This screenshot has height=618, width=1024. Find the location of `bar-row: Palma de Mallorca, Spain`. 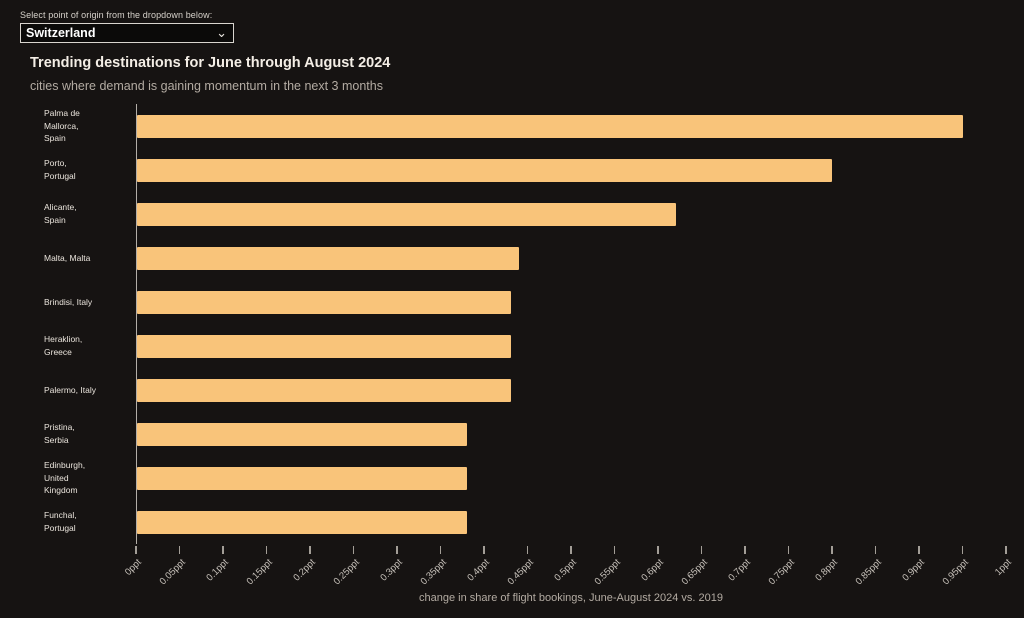

bar-row: Palma de Mallorca, Spain is located at coordinates (503, 126).